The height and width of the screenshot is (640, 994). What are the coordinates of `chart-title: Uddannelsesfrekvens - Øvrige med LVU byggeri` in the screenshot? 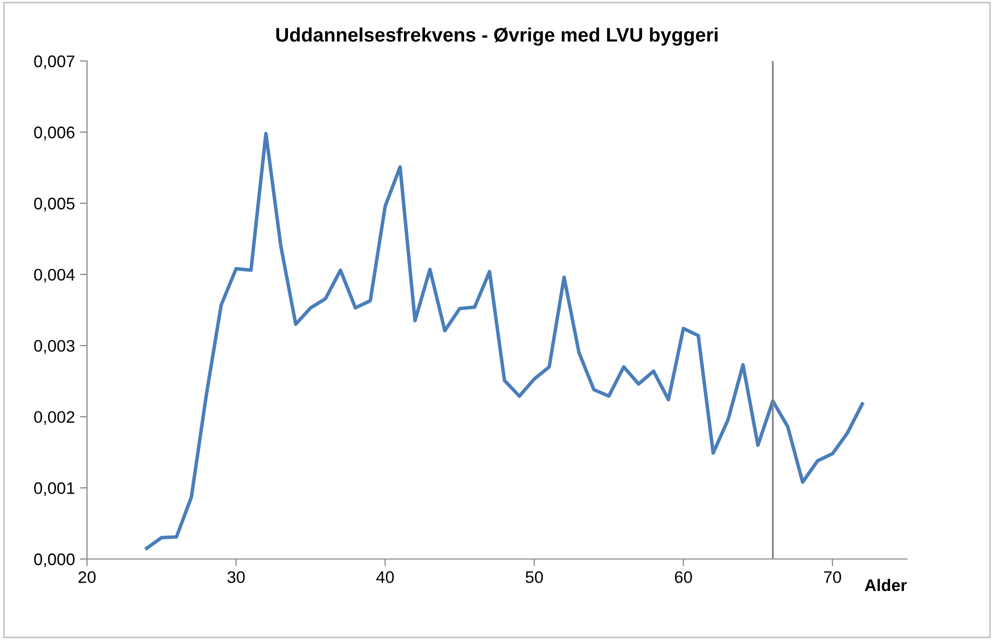 It's located at (497, 36).